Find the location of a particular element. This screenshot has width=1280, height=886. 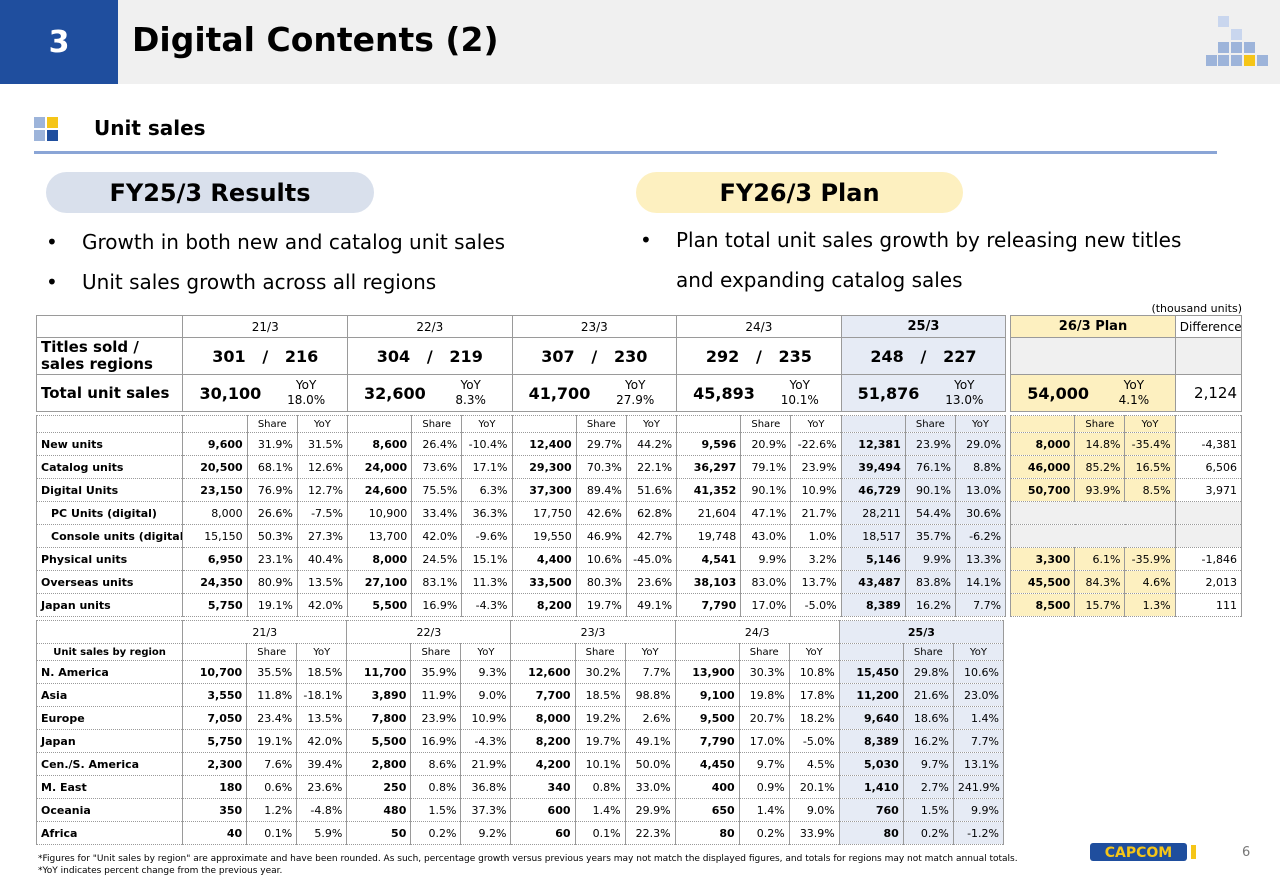

difference-cell: 6,506 is located at coordinates (1208, 467).